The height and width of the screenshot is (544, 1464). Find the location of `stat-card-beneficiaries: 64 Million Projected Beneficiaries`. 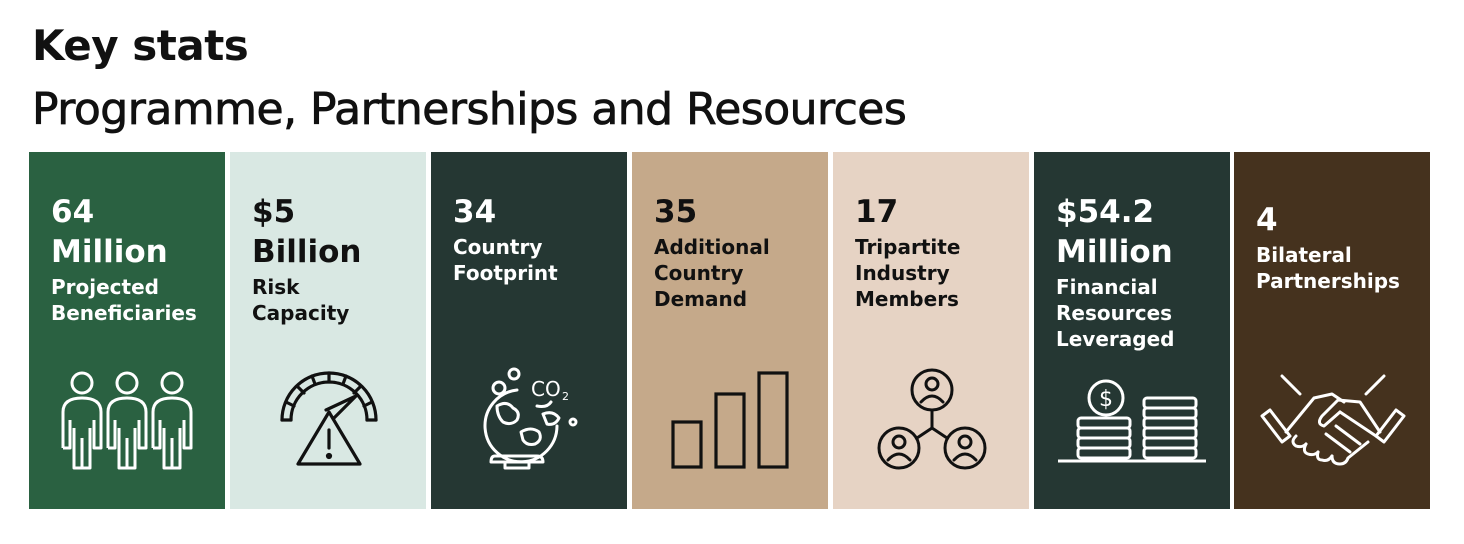

stat-card-beneficiaries: 64 Million Projected Beneficiaries is located at coordinates (127, 330).